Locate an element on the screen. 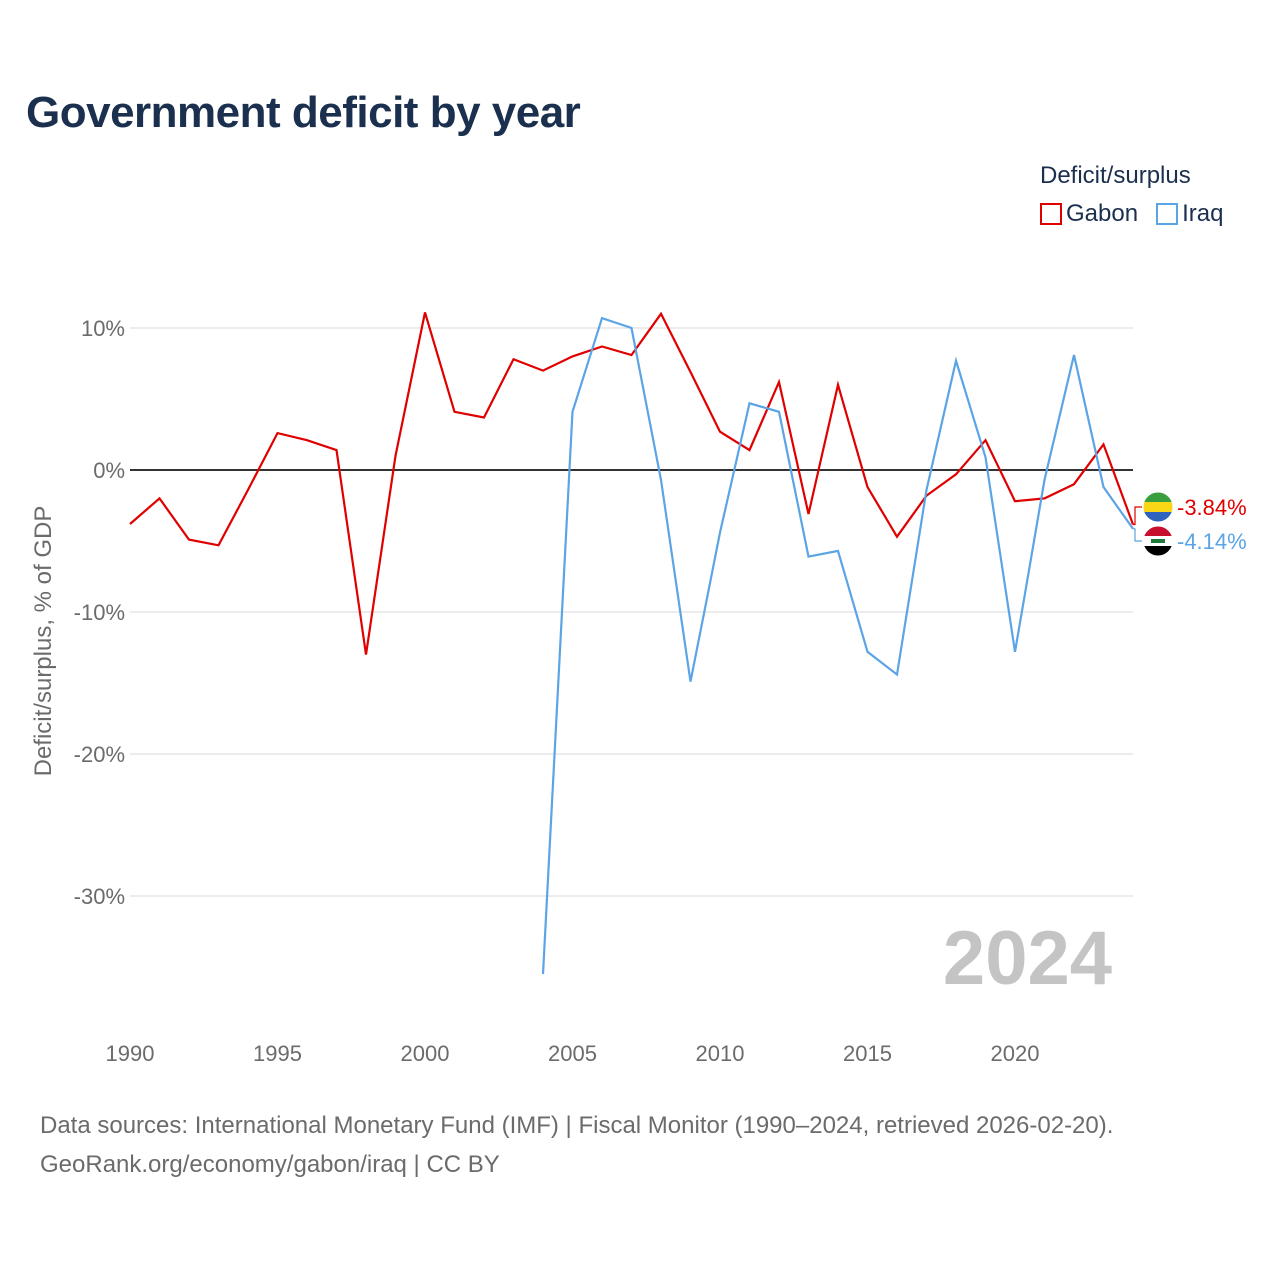 This screenshot has height=1280, width=1280. y-axis-label: Deficit/surplus, % of GDP is located at coordinates (43, 641).